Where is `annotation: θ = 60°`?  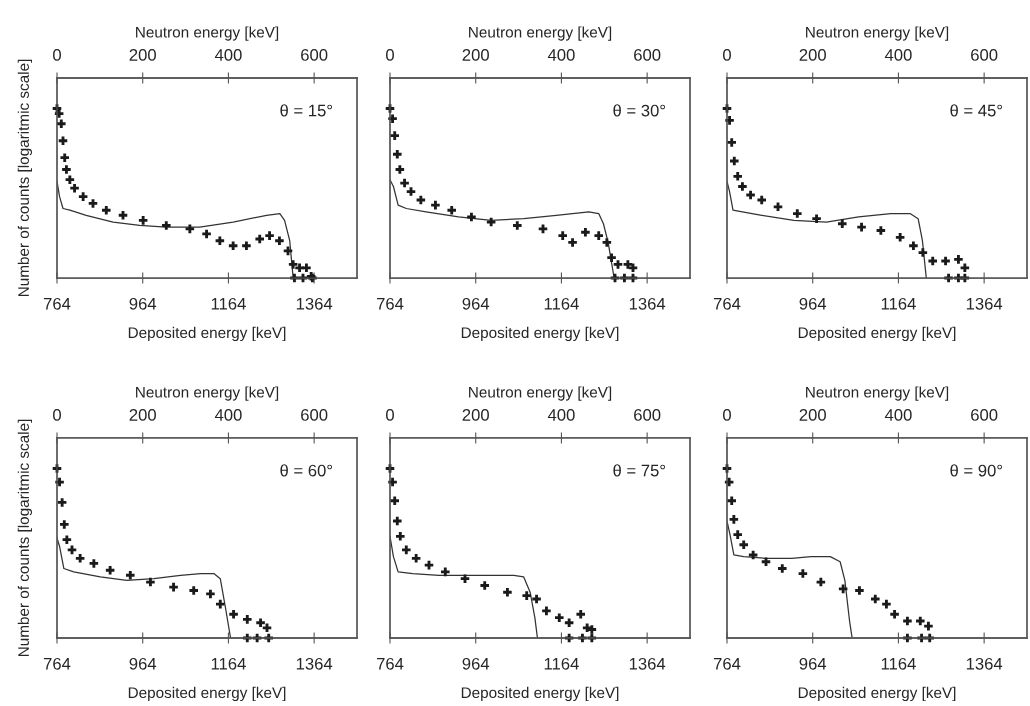 annotation: θ = 60° is located at coordinates (306, 470).